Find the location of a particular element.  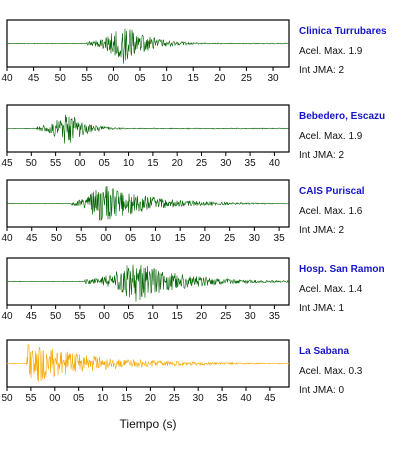

accel-max: Acel. Max. 1.4 is located at coordinates (331, 289).